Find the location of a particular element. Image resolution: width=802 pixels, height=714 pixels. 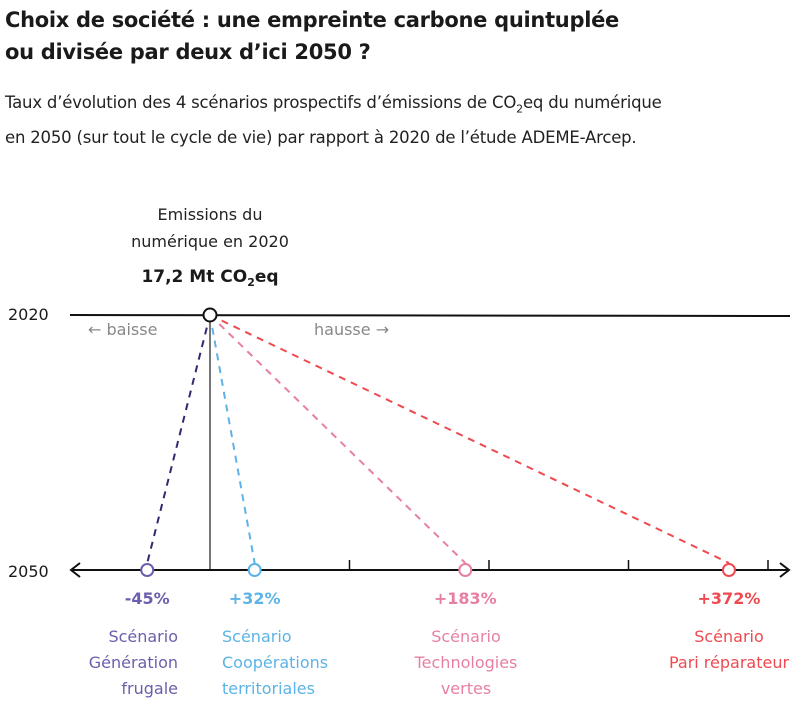

line-2020 is located at coordinates (430, 315).